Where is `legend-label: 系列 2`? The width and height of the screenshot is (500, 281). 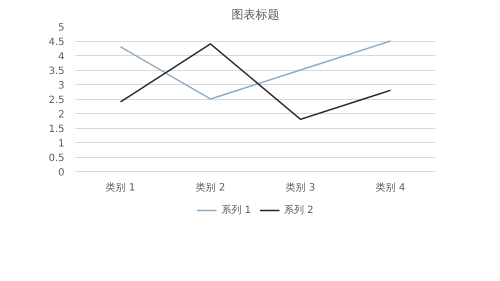 legend-label: 系列 2 is located at coordinates (299, 210).